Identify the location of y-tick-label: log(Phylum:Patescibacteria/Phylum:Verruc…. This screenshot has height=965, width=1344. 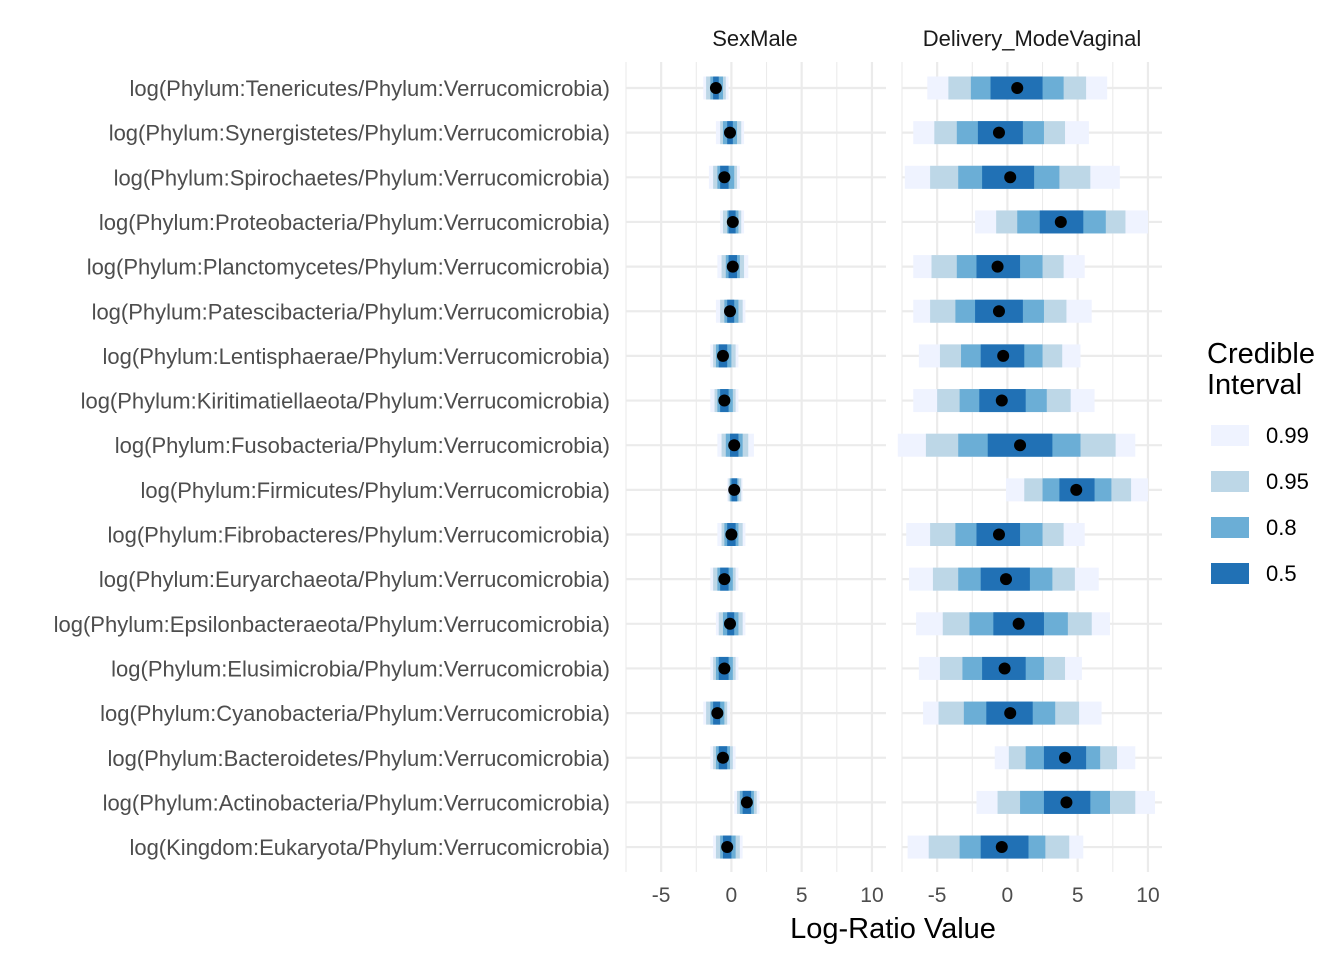
(351, 311).